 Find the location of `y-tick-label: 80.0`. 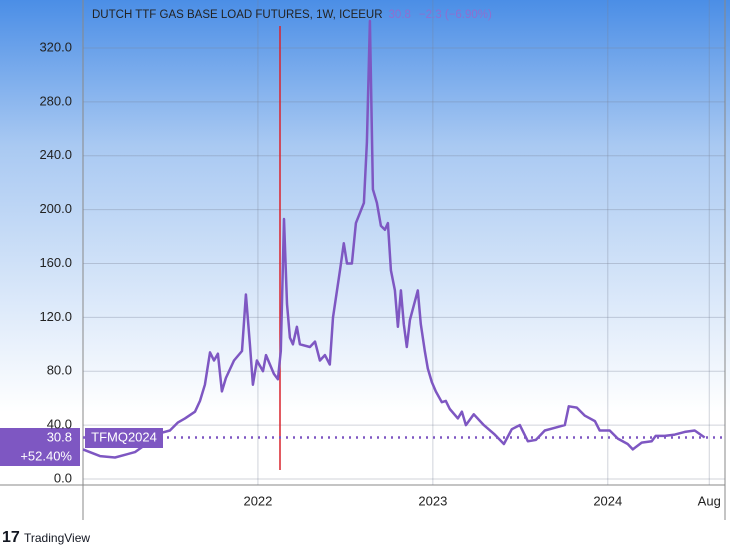

y-tick-label: 80.0 is located at coordinates (59, 370).